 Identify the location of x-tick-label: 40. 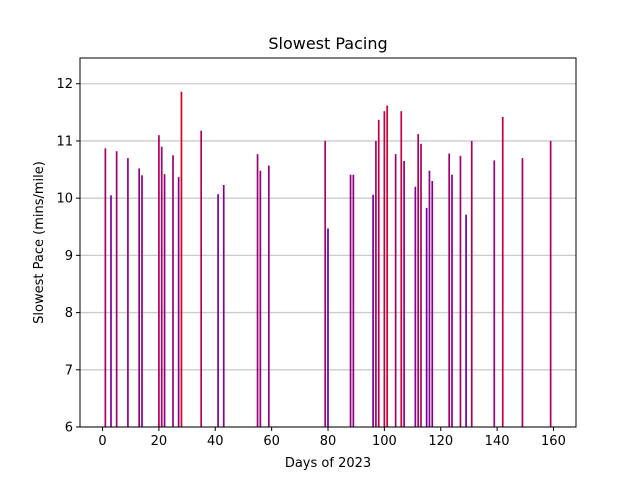
(215, 441).